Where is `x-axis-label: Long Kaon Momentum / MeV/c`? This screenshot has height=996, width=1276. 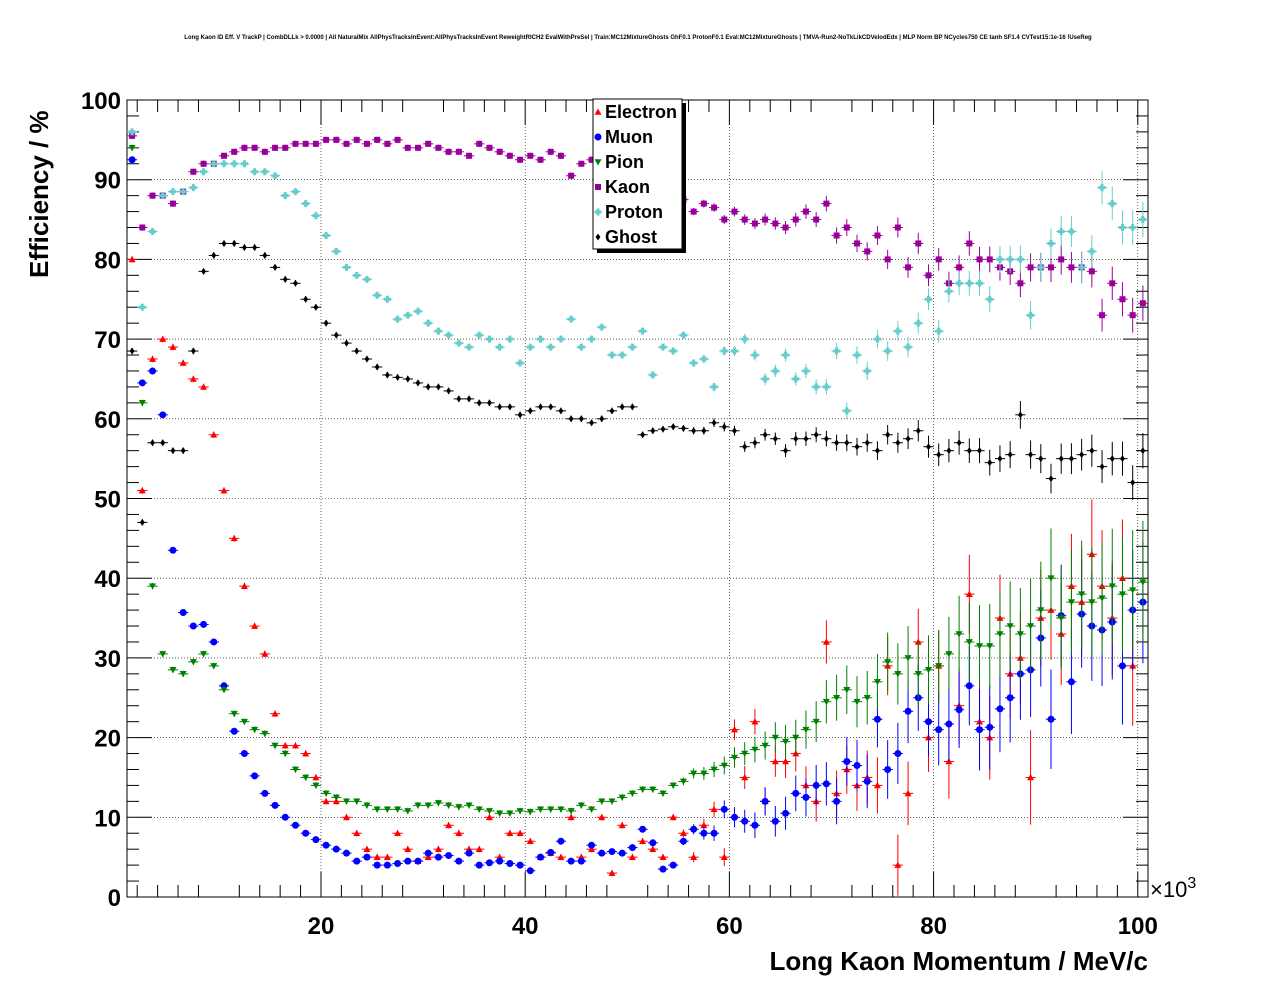 x-axis-label: Long Kaon Momentum / MeV/c is located at coordinates (959, 961).